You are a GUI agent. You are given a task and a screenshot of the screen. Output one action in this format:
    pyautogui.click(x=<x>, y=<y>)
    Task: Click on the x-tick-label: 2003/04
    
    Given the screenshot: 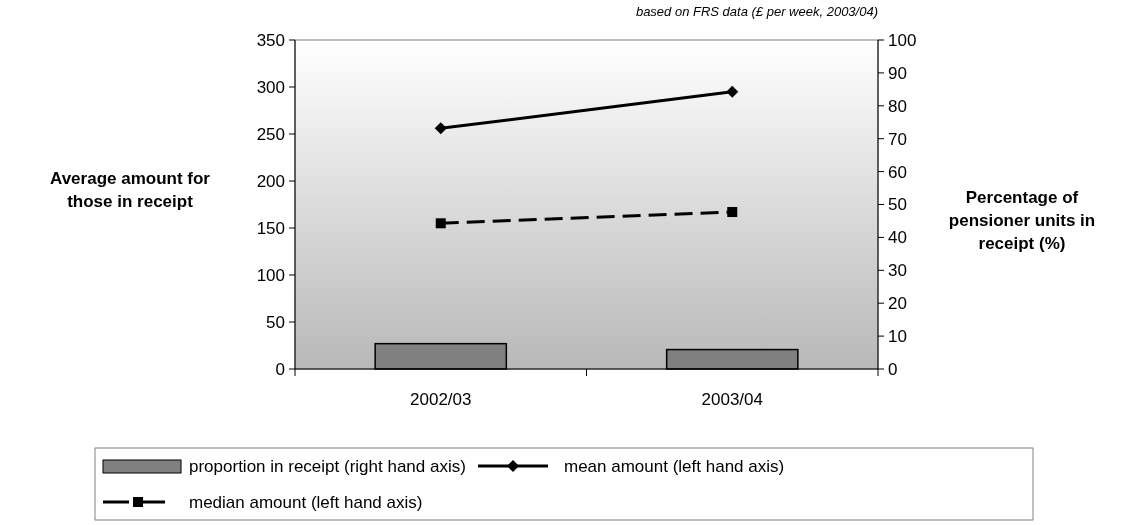 What is the action you would take?
    pyautogui.click(x=732, y=399)
    